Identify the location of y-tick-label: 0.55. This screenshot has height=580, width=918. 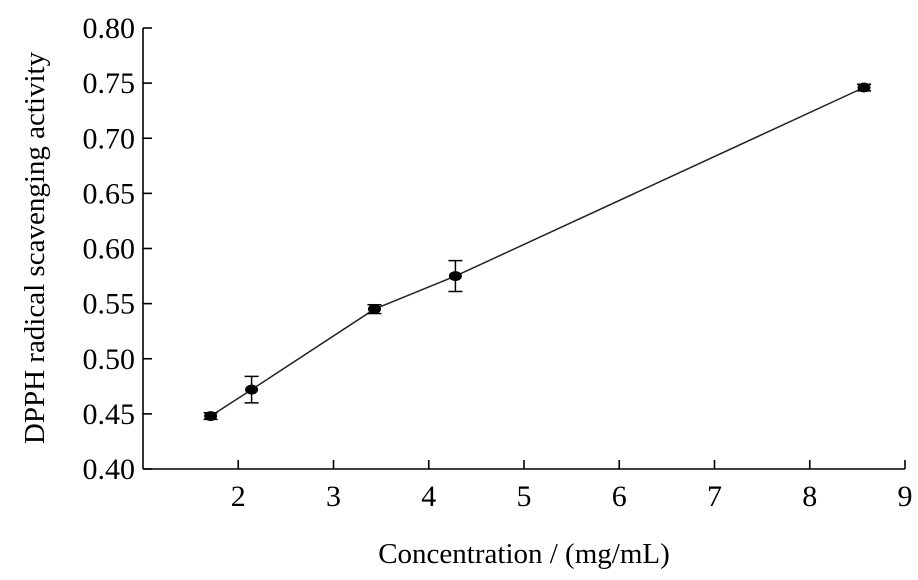
(109, 304).